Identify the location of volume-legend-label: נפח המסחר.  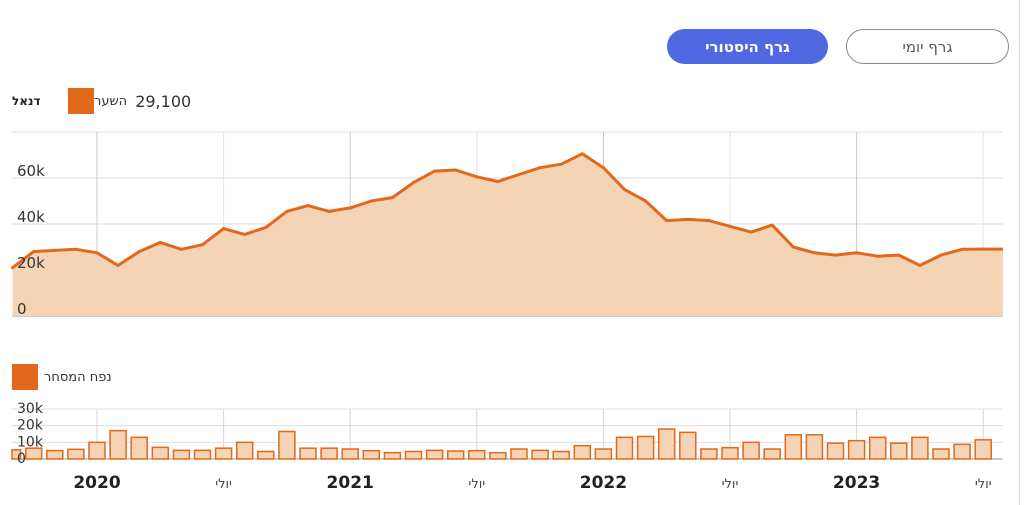
(78, 377).